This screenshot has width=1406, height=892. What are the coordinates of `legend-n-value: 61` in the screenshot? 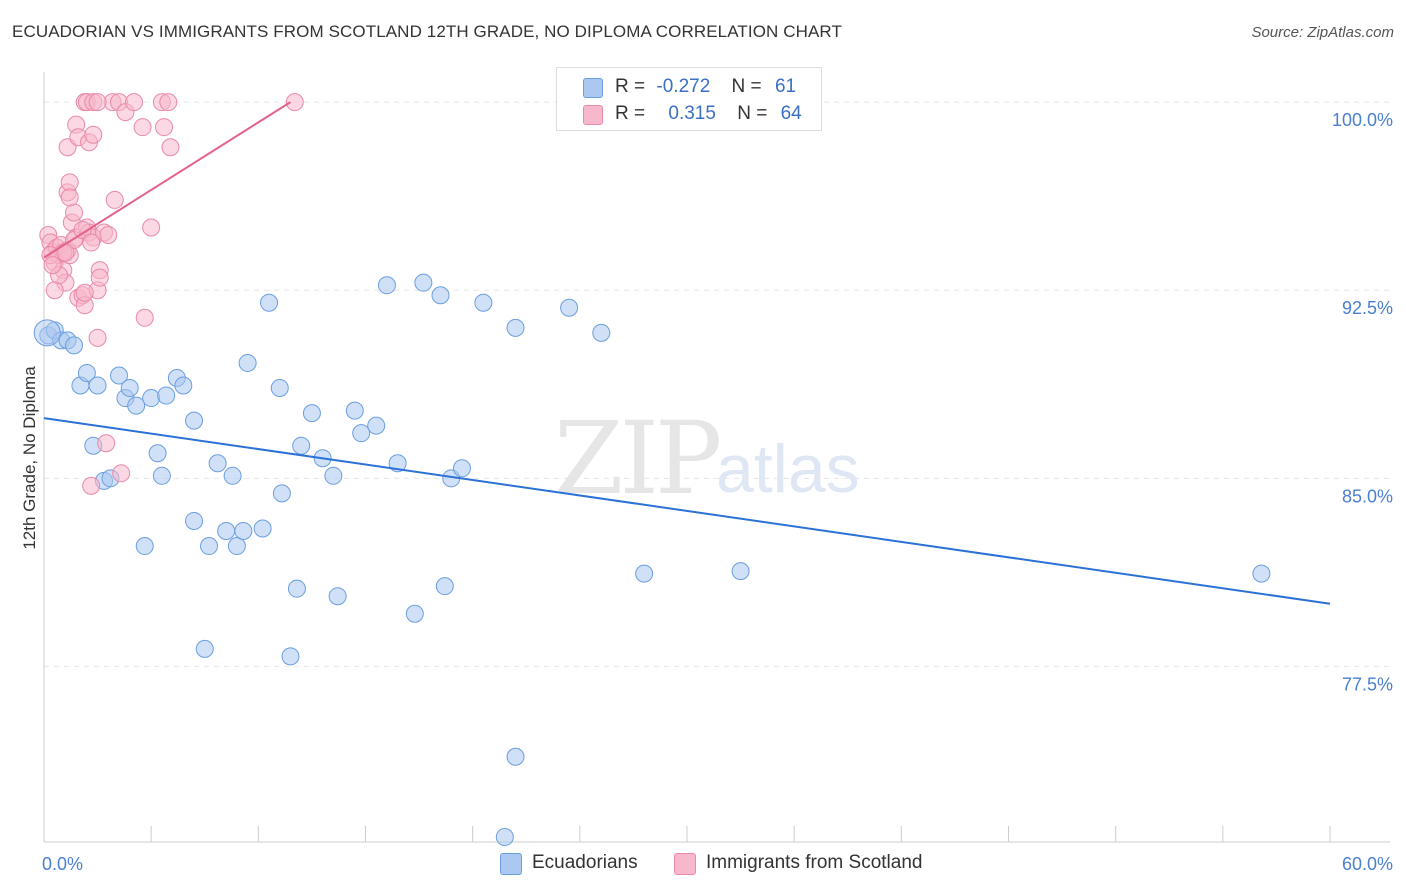 It's located at (785, 86).